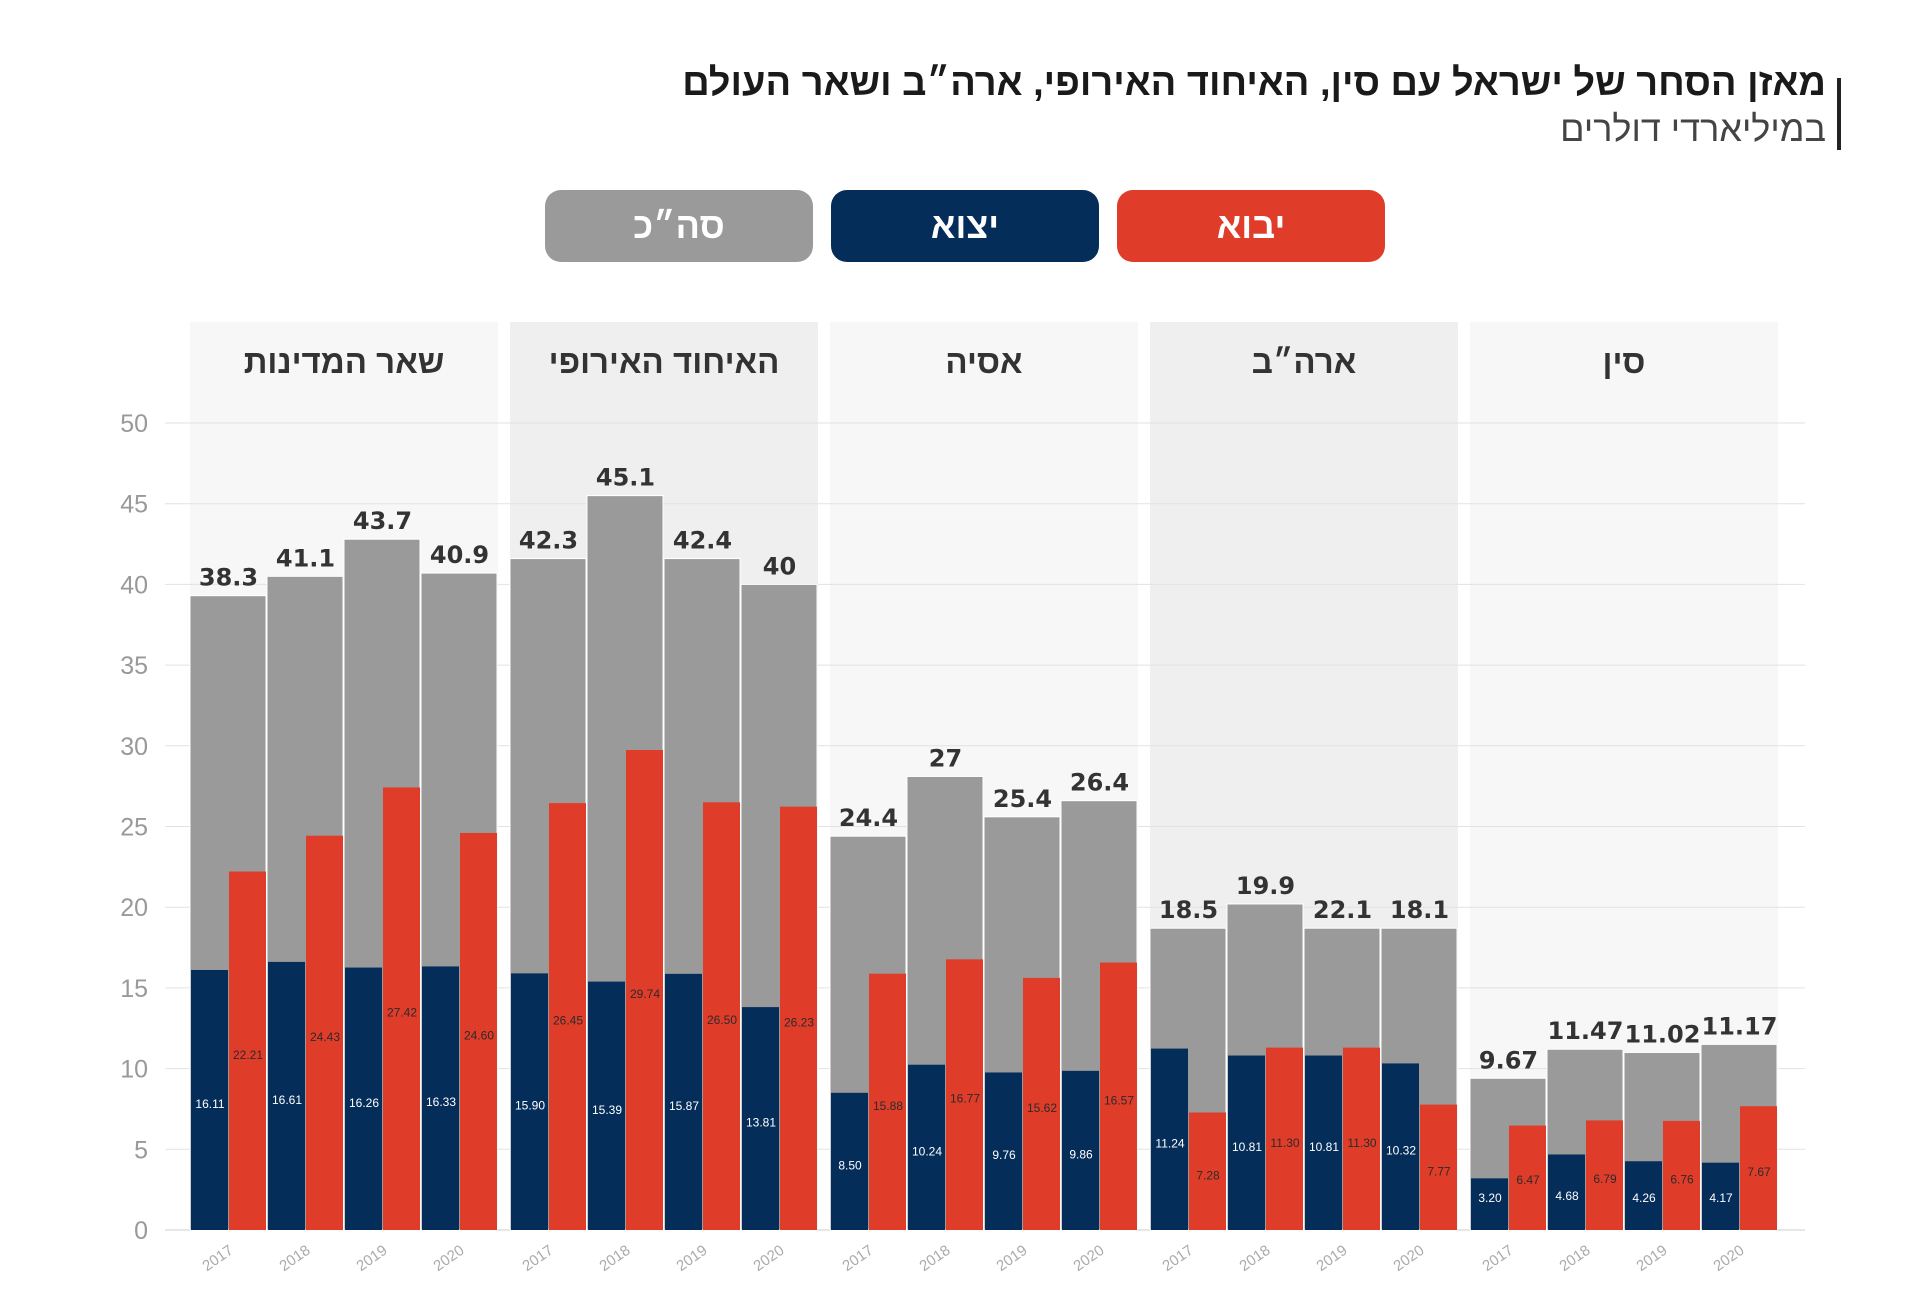 This screenshot has height=1308, width=1921. What do you see at coordinates (722, 1020) in the screenshot?
I see `import-value-label: 26.50` at bounding box center [722, 1020].